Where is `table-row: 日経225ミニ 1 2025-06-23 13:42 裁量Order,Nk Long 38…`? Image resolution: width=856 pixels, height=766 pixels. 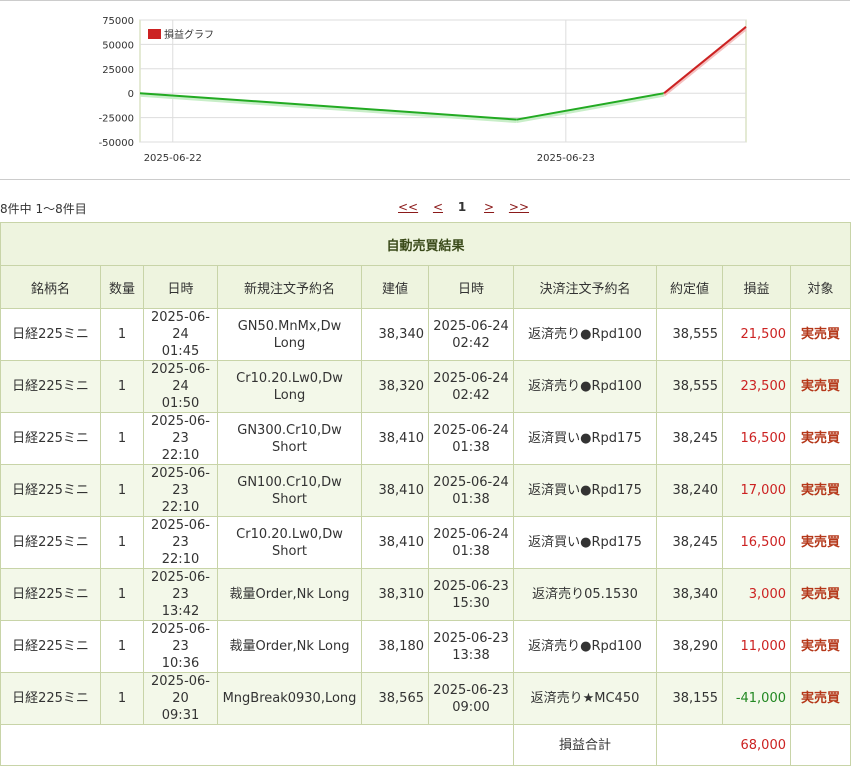
table-row: 日経225ミニ 1 2025-06-23 13:42 裁量Order,Nk Long 38… is located at coordinates (426, 594).